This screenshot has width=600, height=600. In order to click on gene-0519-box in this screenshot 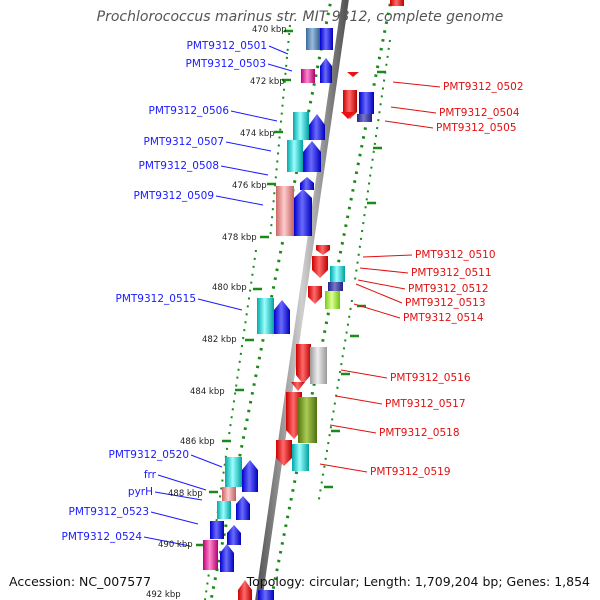, I will do `click(300, 457)`.